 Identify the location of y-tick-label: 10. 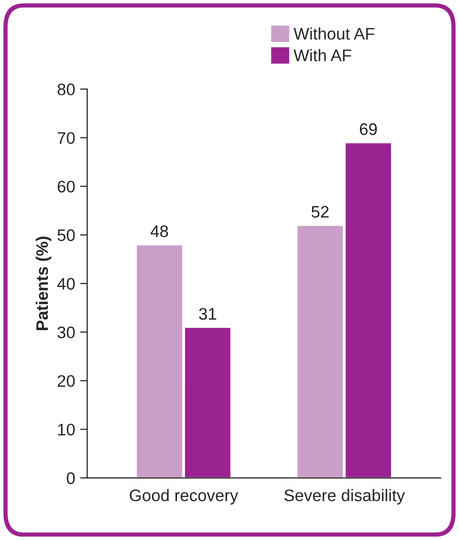
(66, 430).